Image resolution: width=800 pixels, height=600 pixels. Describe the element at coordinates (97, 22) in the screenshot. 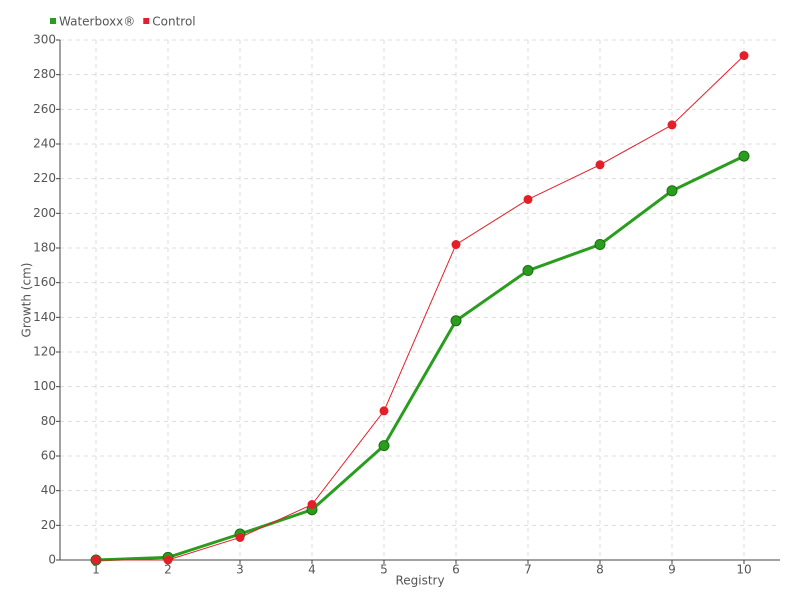

I see `legend-label: Waterboxx®` at that location.